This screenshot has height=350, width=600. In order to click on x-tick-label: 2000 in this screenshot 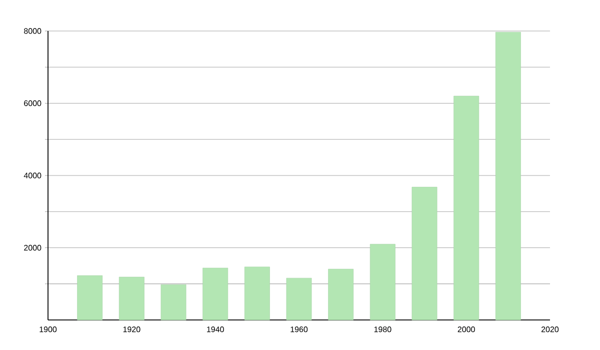, I will do `click(466, 329)`.